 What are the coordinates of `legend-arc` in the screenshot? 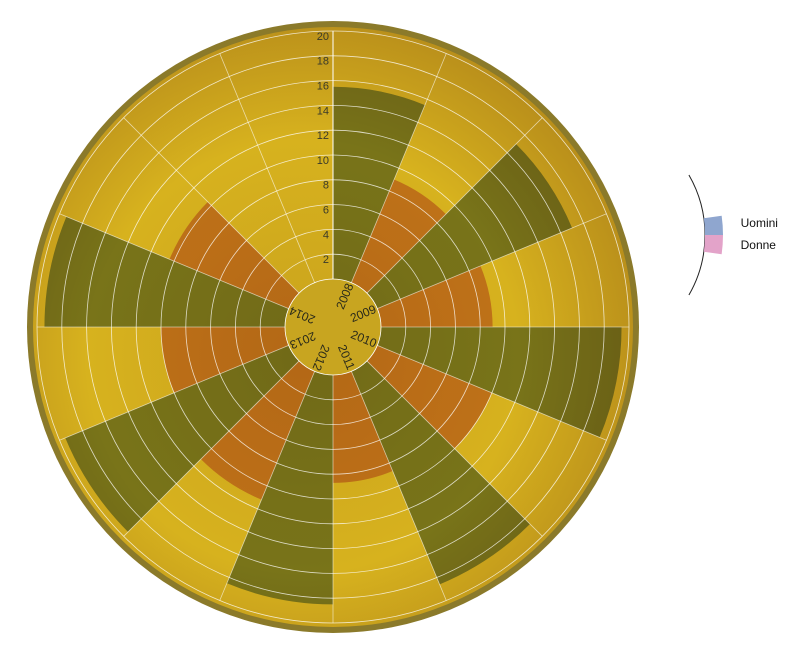 It's located at (697, 235).